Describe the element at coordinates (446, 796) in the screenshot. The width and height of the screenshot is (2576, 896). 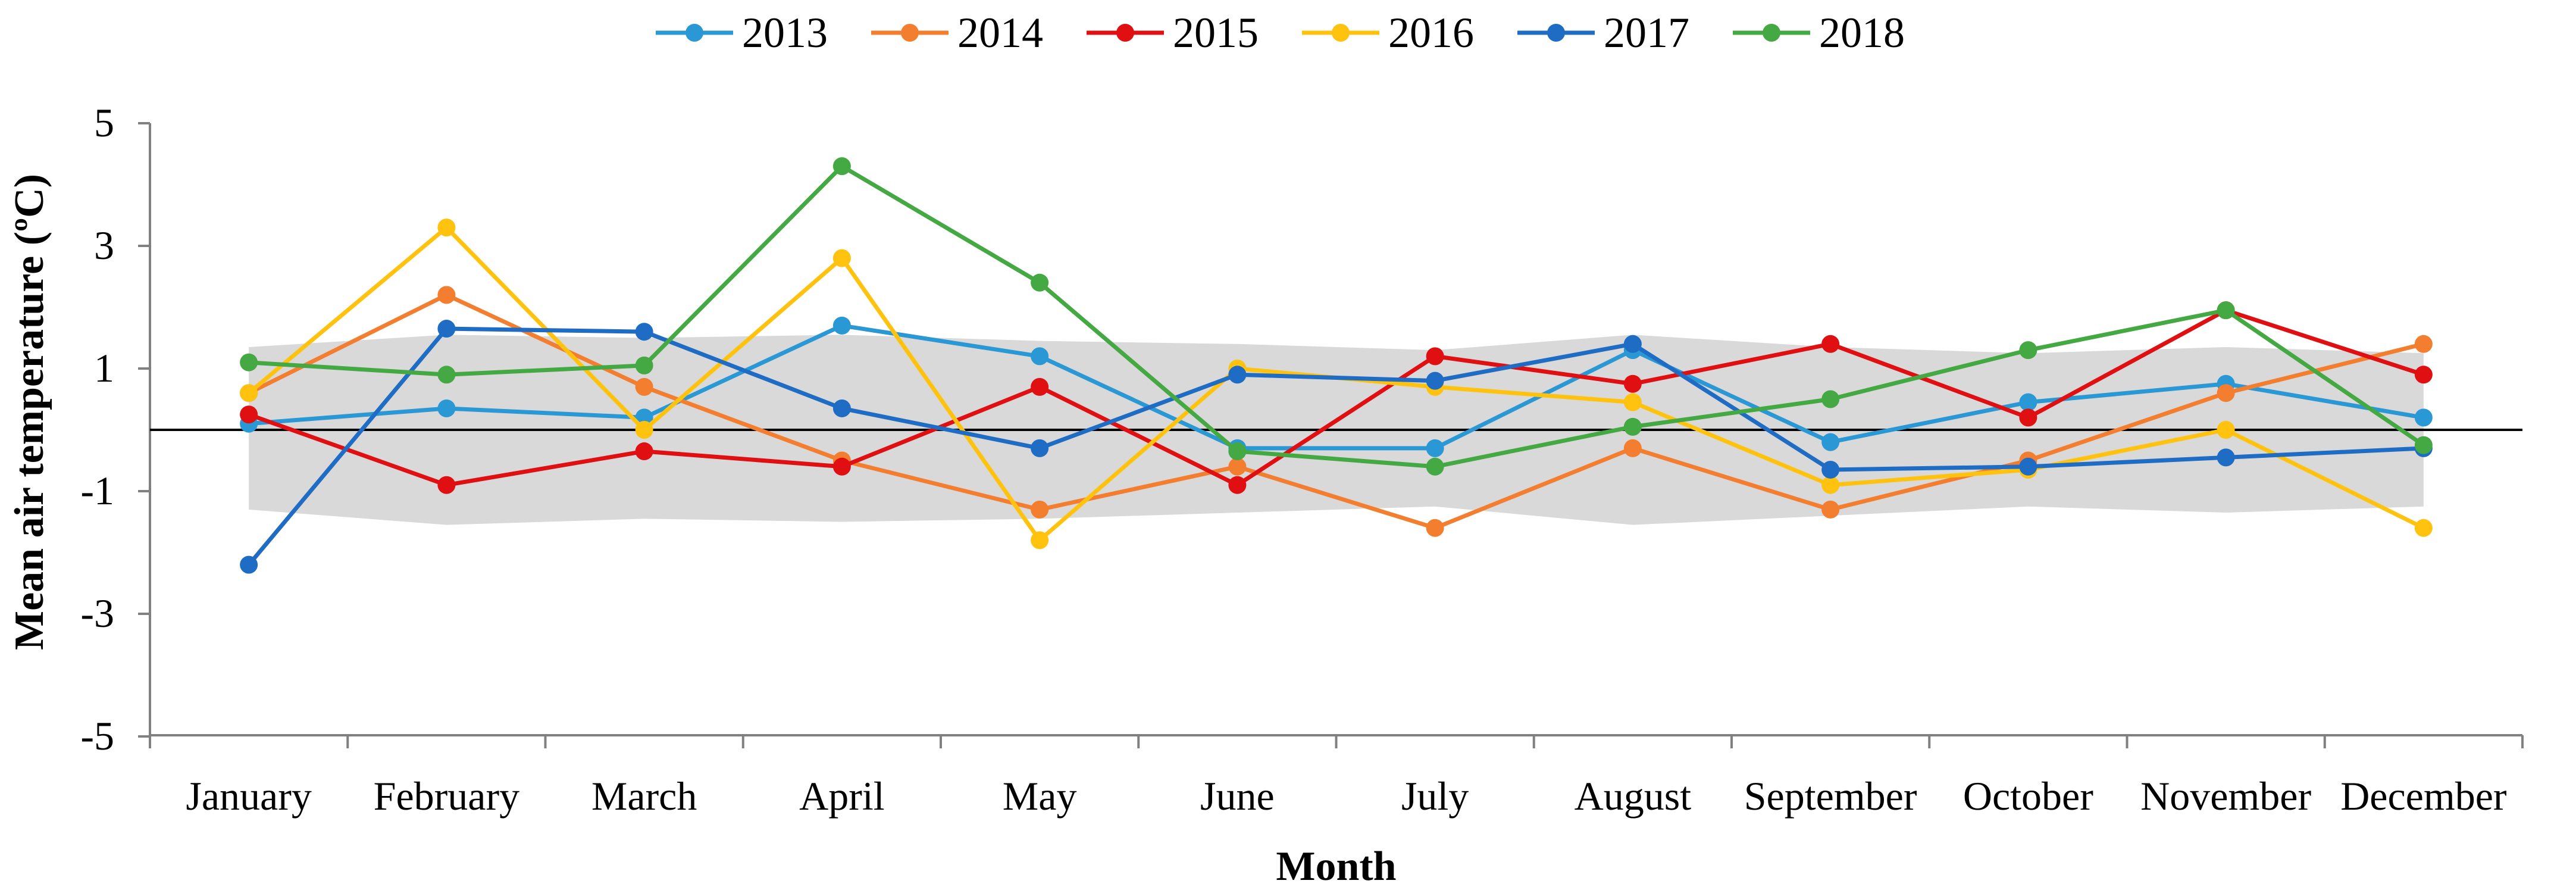
I see `x-tick-label: February` at that location.